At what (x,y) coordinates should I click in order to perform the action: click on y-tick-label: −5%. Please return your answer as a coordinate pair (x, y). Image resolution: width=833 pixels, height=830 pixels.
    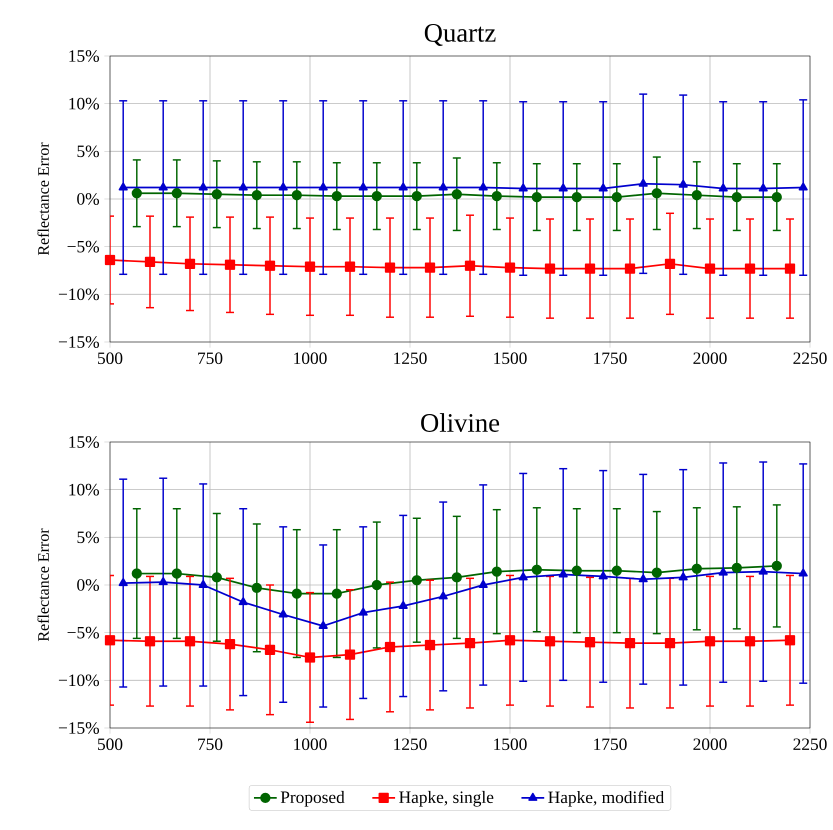
    Looking at the image, I should click on (84, 632).